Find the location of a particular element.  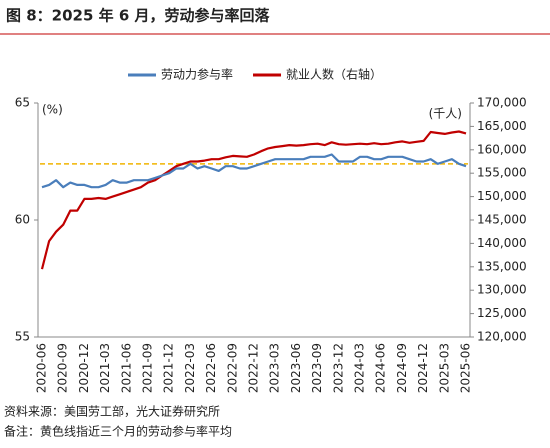

x-tick-label: 2021-06 is located at coordinates (126, 368).